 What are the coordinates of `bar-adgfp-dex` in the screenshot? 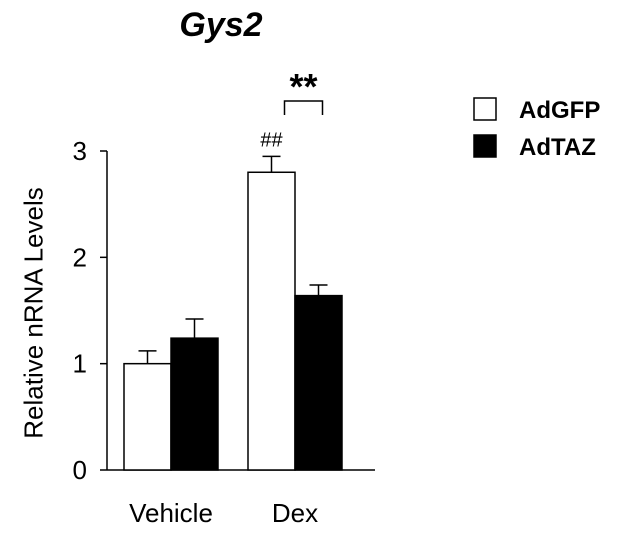 It's located at (271, 321).